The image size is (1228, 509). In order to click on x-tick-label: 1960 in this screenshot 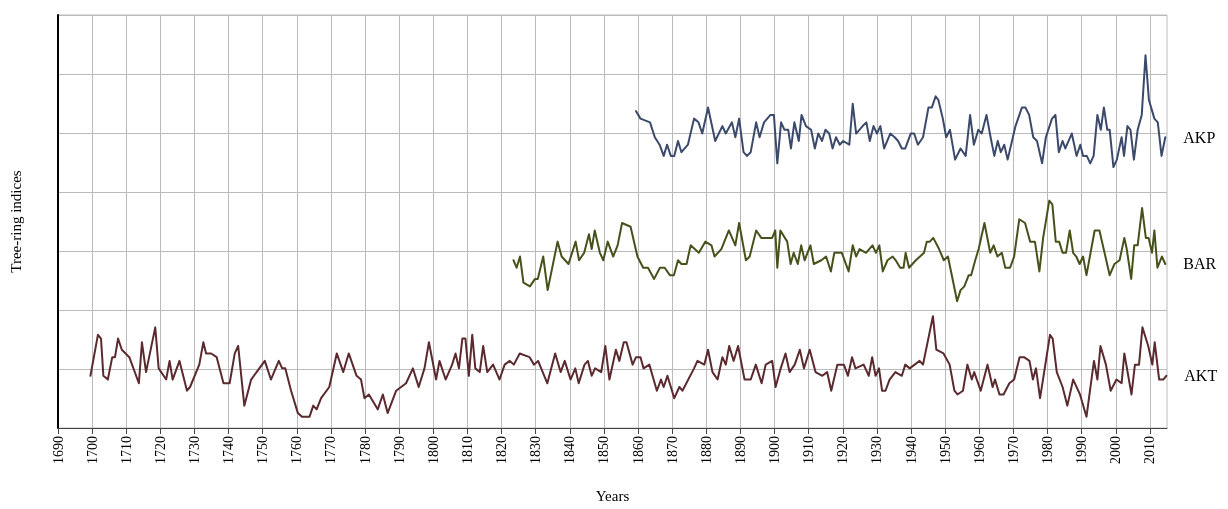, I will do `click(979, 450)`.